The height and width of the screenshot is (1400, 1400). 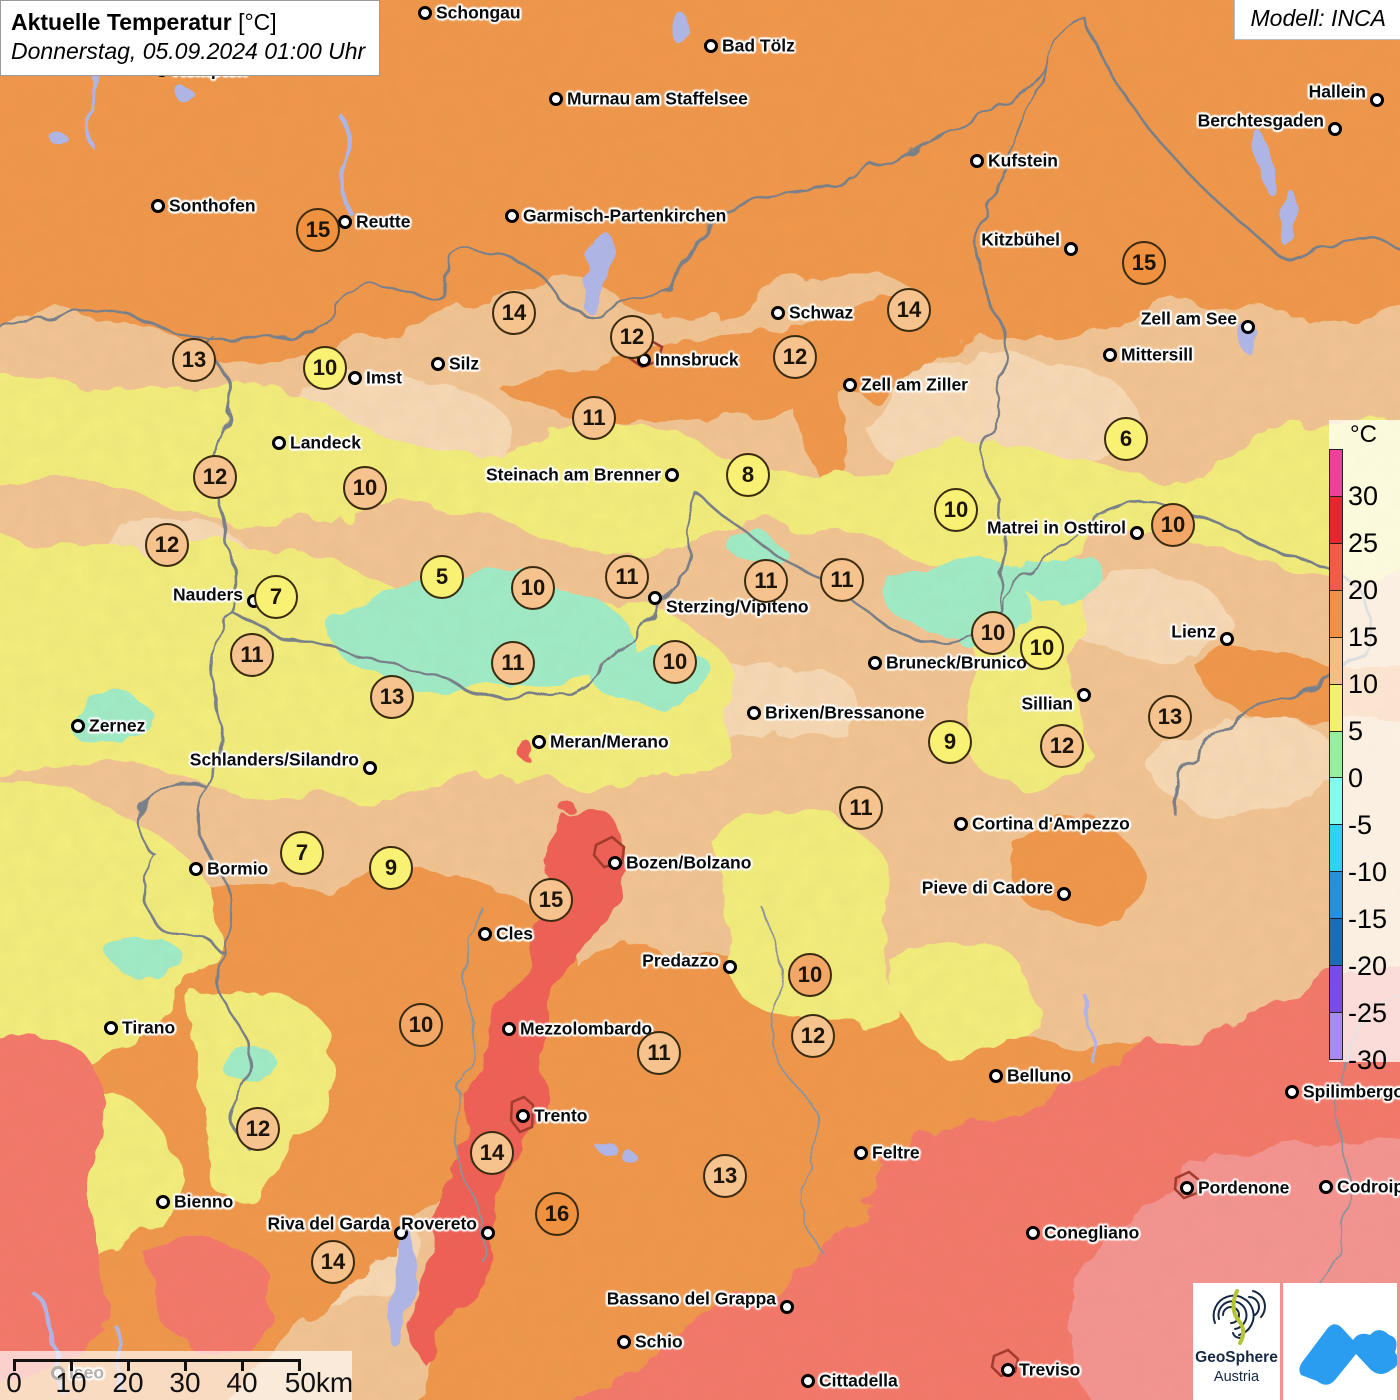 What do you see at coordinates (238, 868) in the screenshot?
I see `city-label: Bormio` at bounding box center [238, 868].